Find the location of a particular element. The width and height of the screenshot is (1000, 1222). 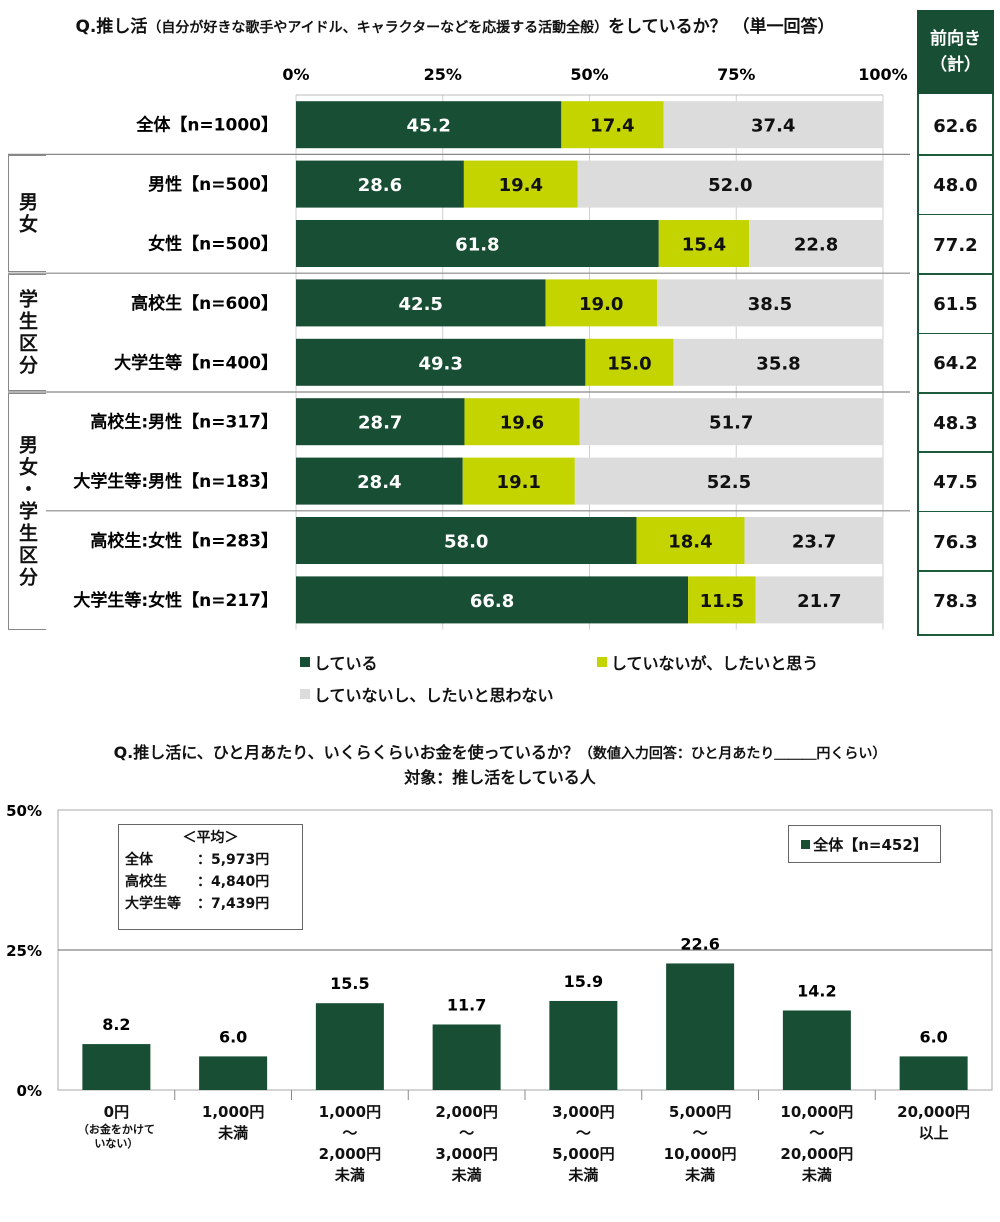

data-label: 28.6 is located at coordinates (380, 185).